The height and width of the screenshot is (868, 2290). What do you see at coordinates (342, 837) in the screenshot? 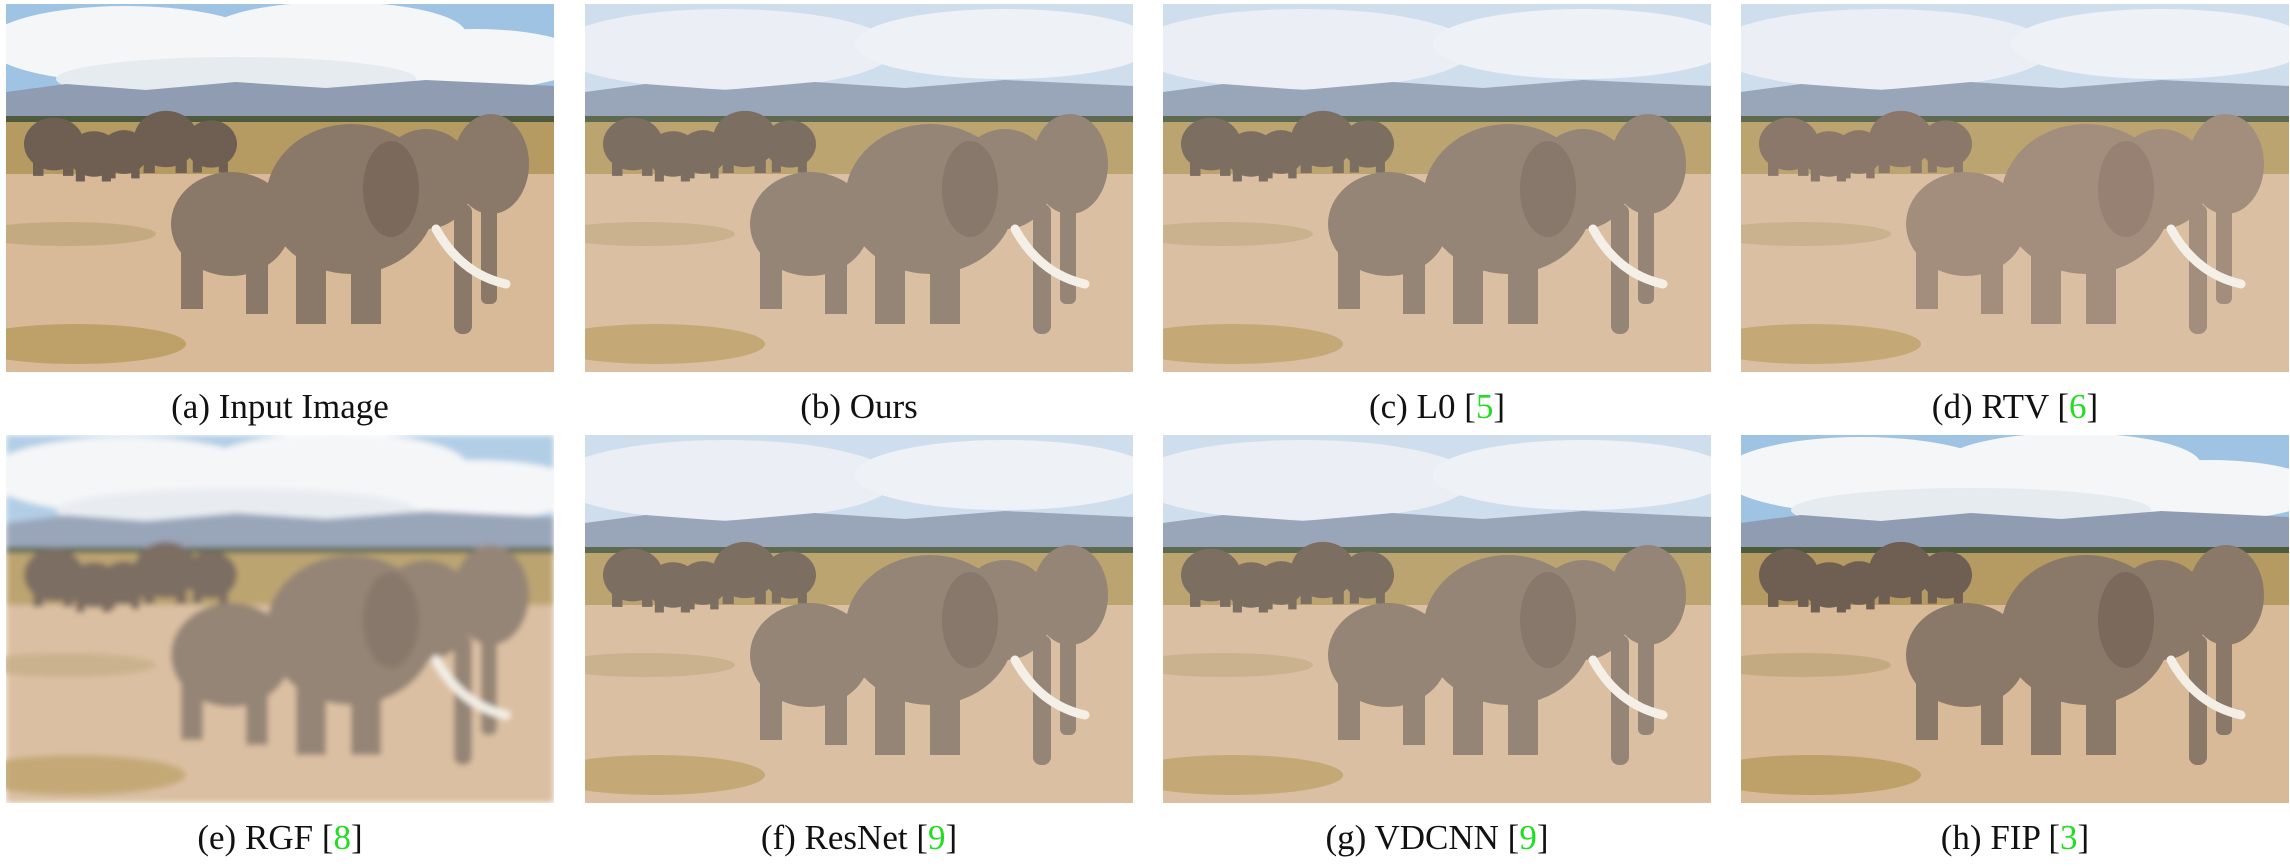
I see `citation-link: 8` at bounding box center [342, 837].